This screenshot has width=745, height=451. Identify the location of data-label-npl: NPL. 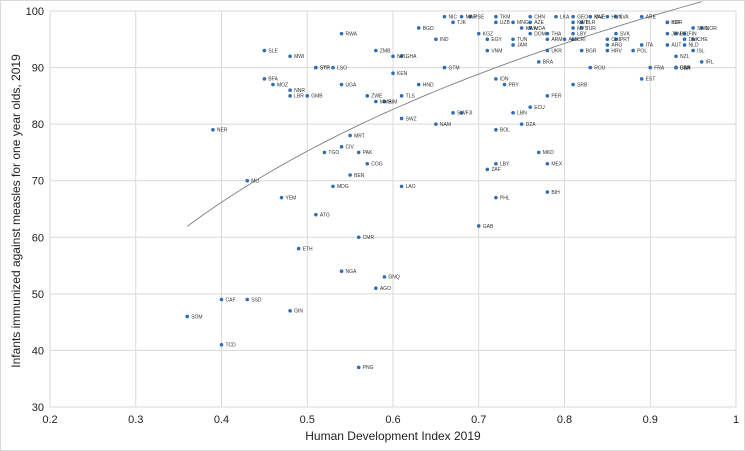
(402, 57).